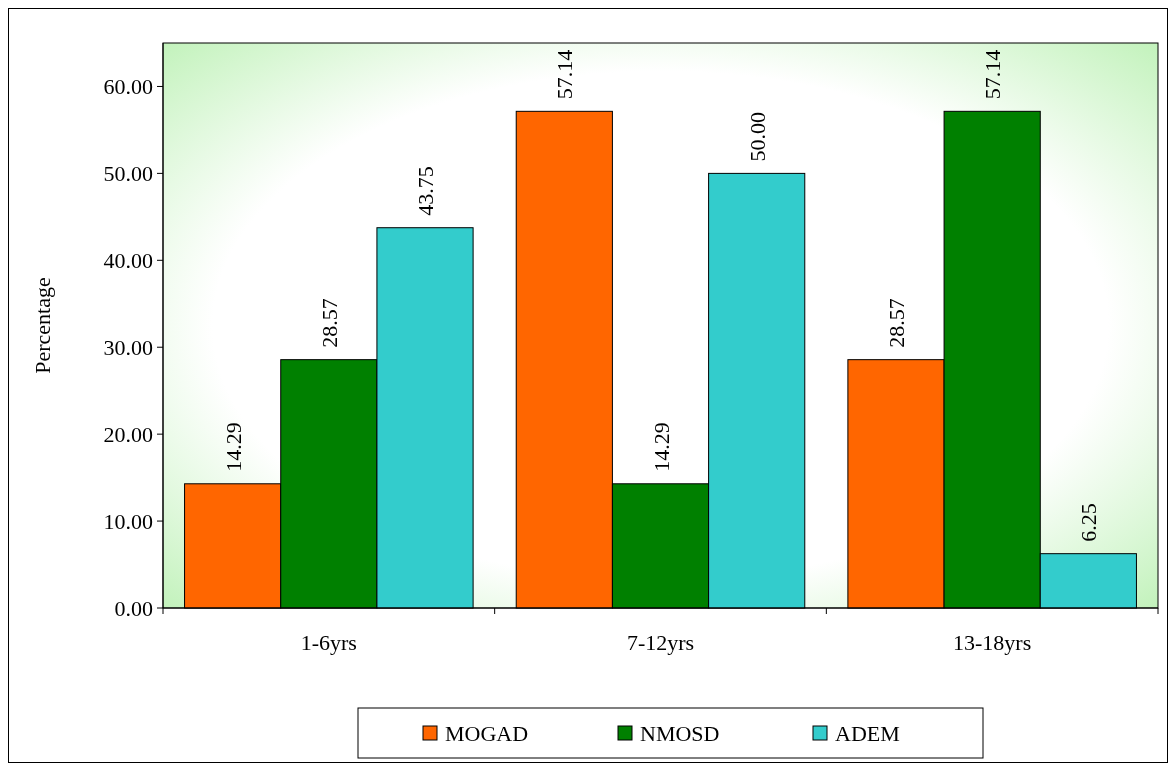 This screenshot has width=1176, height=769. I want to click on x-tick-label: 7-12yrs, so click(660, 642).